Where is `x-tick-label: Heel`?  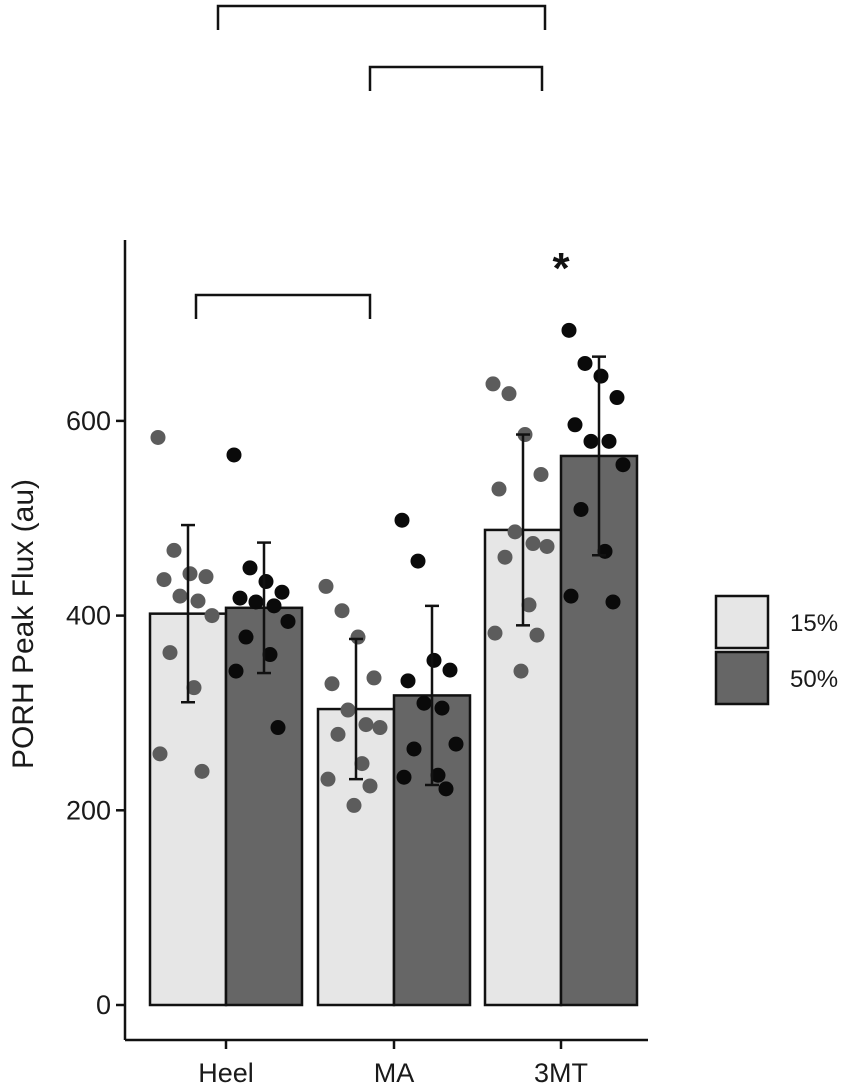
x-tick-label: Heel is located at coordinates (226, 1073).